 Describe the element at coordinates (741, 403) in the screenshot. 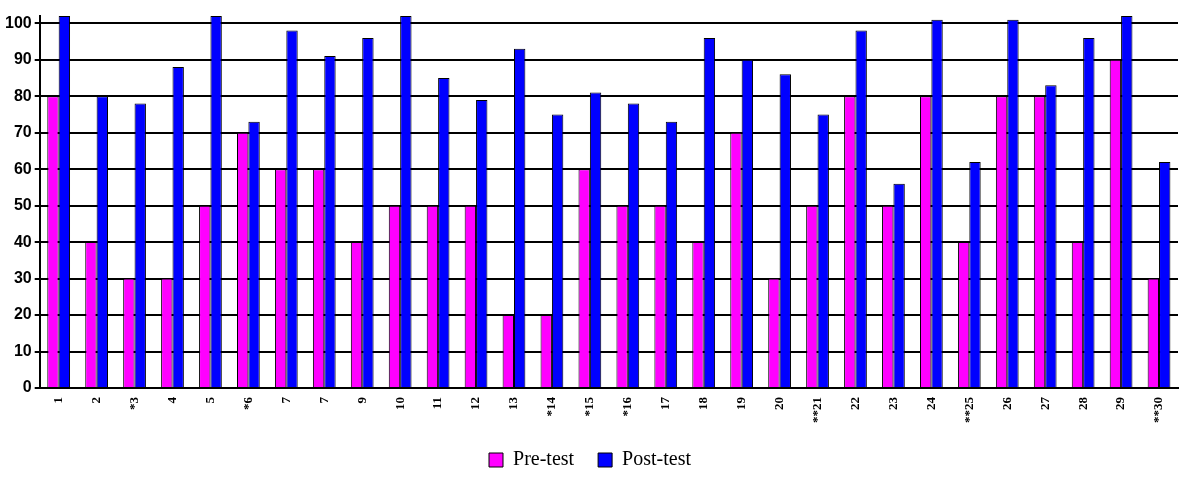

I see `x-tick-label: 19` at that location.